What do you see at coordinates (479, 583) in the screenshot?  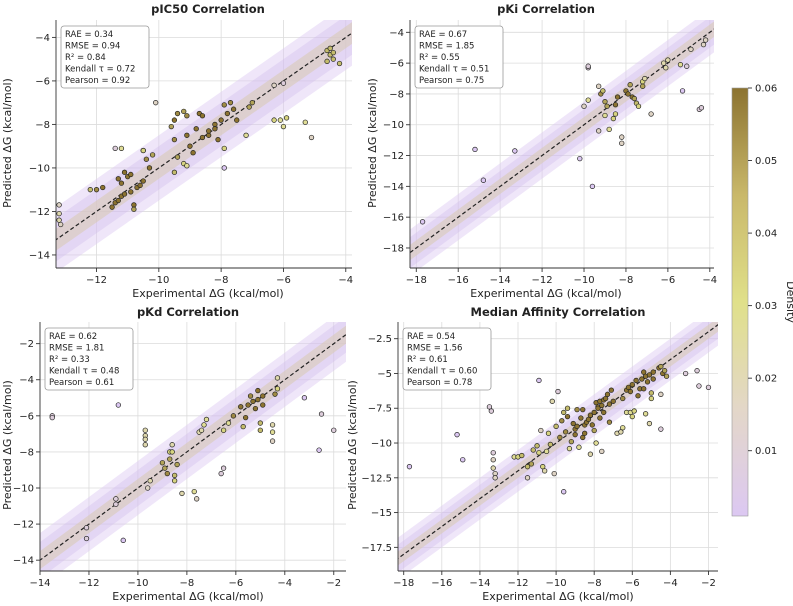 I see `x-tick-label: −14` at bounding box center [479, 583].